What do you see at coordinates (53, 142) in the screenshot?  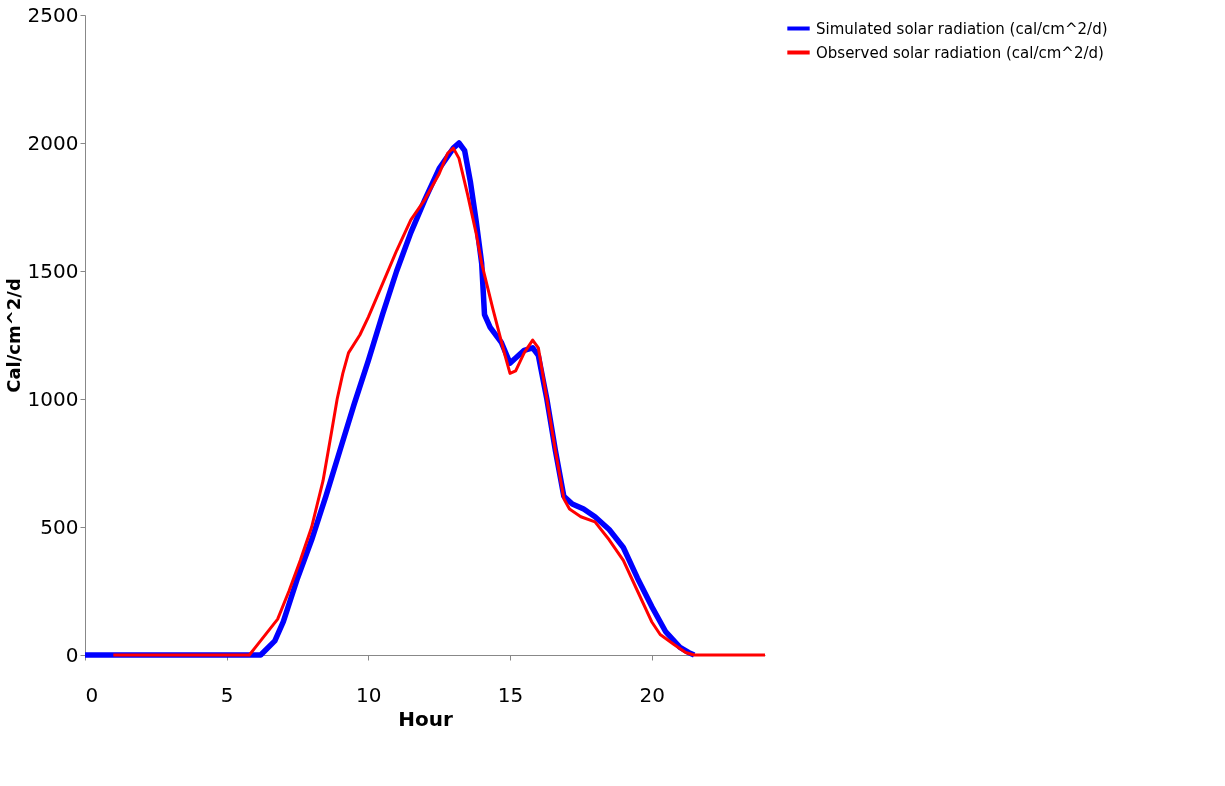 I see `y-tick-label: 2000` at bounding box center [53, 142].